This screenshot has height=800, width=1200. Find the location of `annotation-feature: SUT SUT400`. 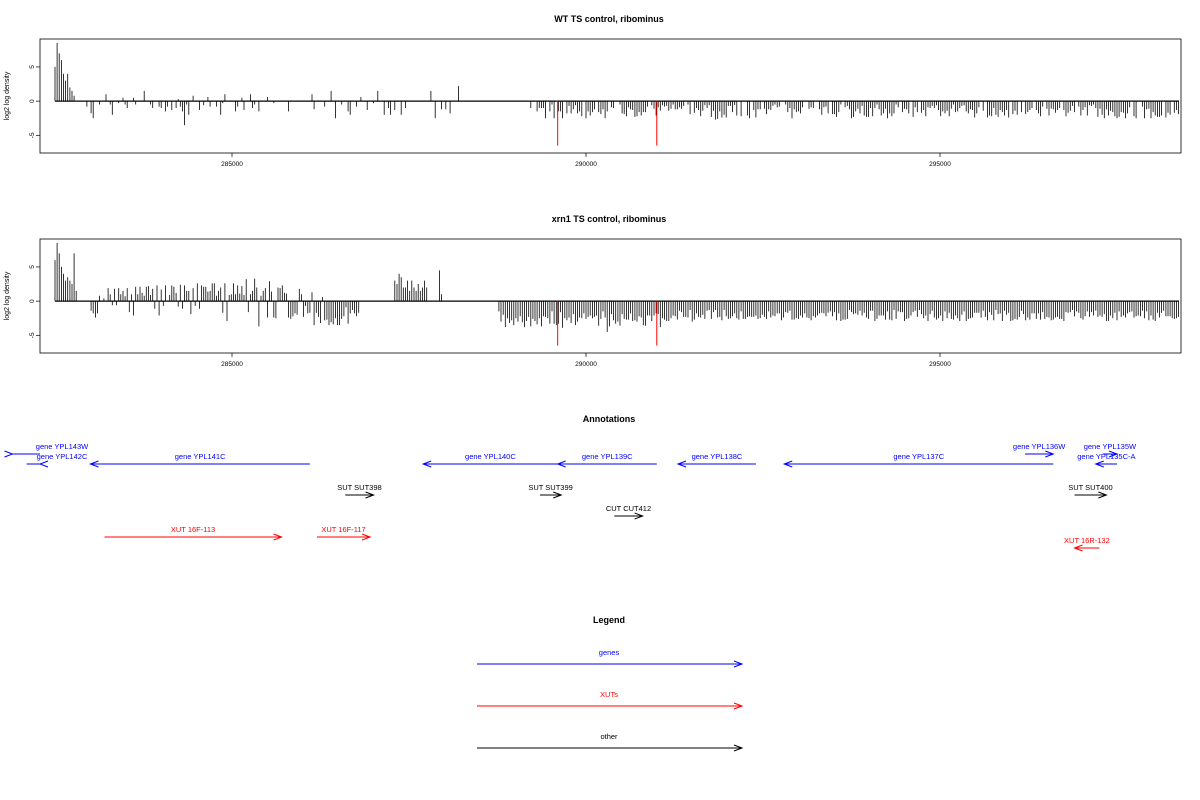

annotation-feature: SUT SUT400 is located at coordinates (1090, 491).